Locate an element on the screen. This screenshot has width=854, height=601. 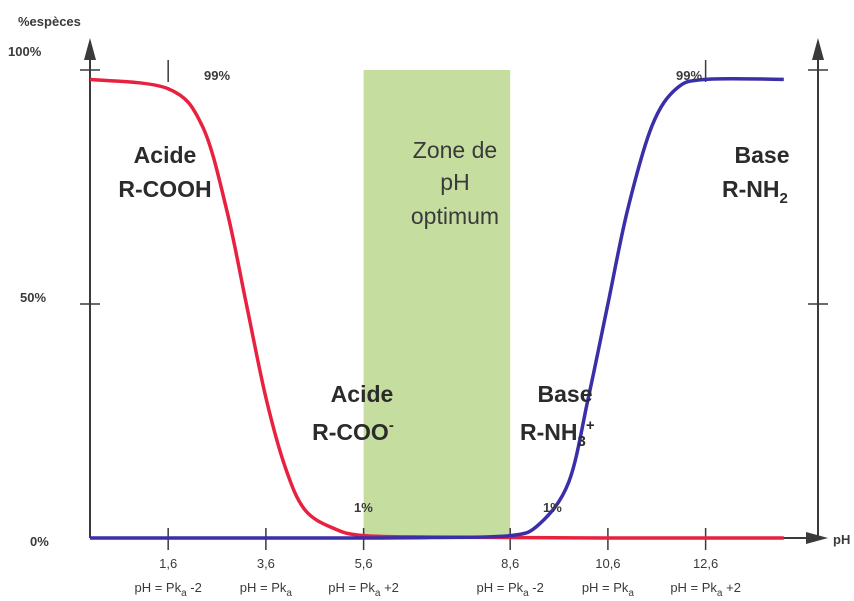
label-acide-cooh-1: Acide is located at coordinates (165, 155).